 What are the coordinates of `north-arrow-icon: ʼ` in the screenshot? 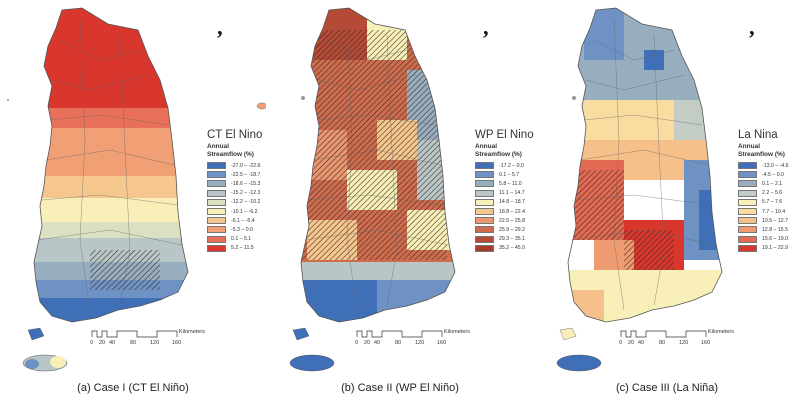 It's located at (486, 38).